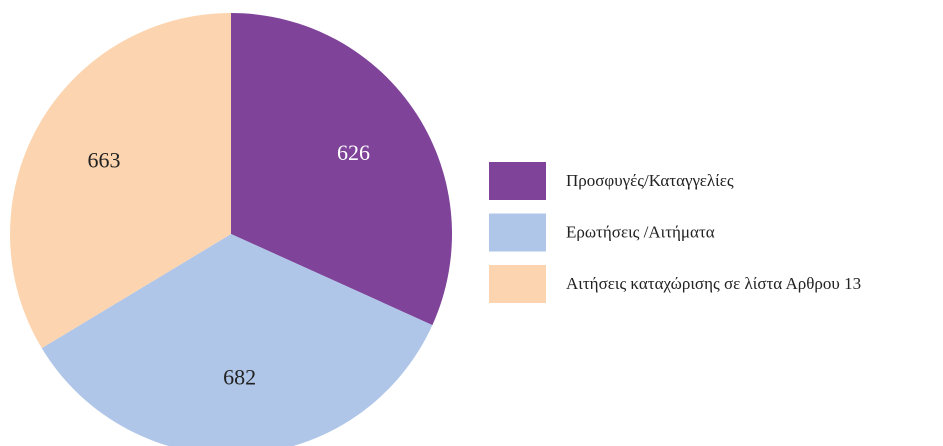  I want to click on slice-label: 663, so click(103, 159).